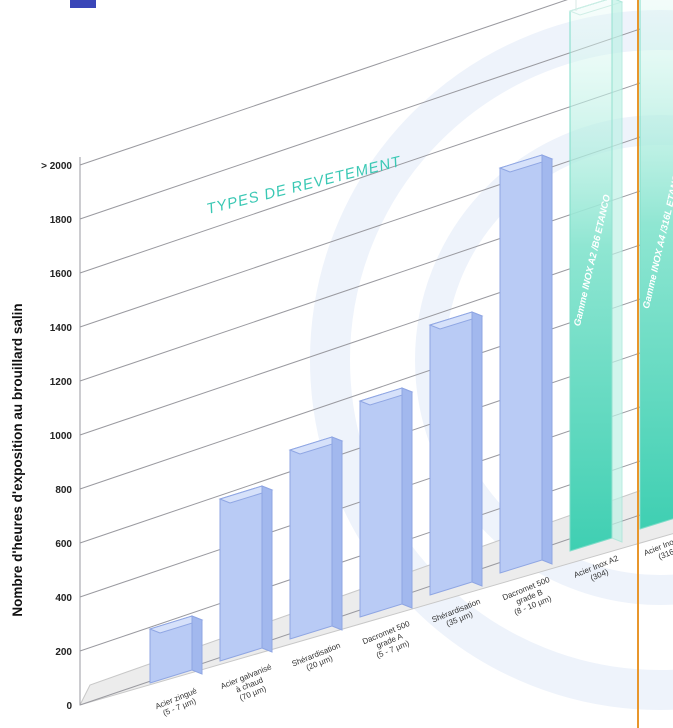 Image resolution: width=673 pixels, height=728 pixels. What do you see at coordinates (178, 702) in the screenshot?
I see `category-label: Acier zingué(5 - 7 µm)` at bounding box center [178, 702].